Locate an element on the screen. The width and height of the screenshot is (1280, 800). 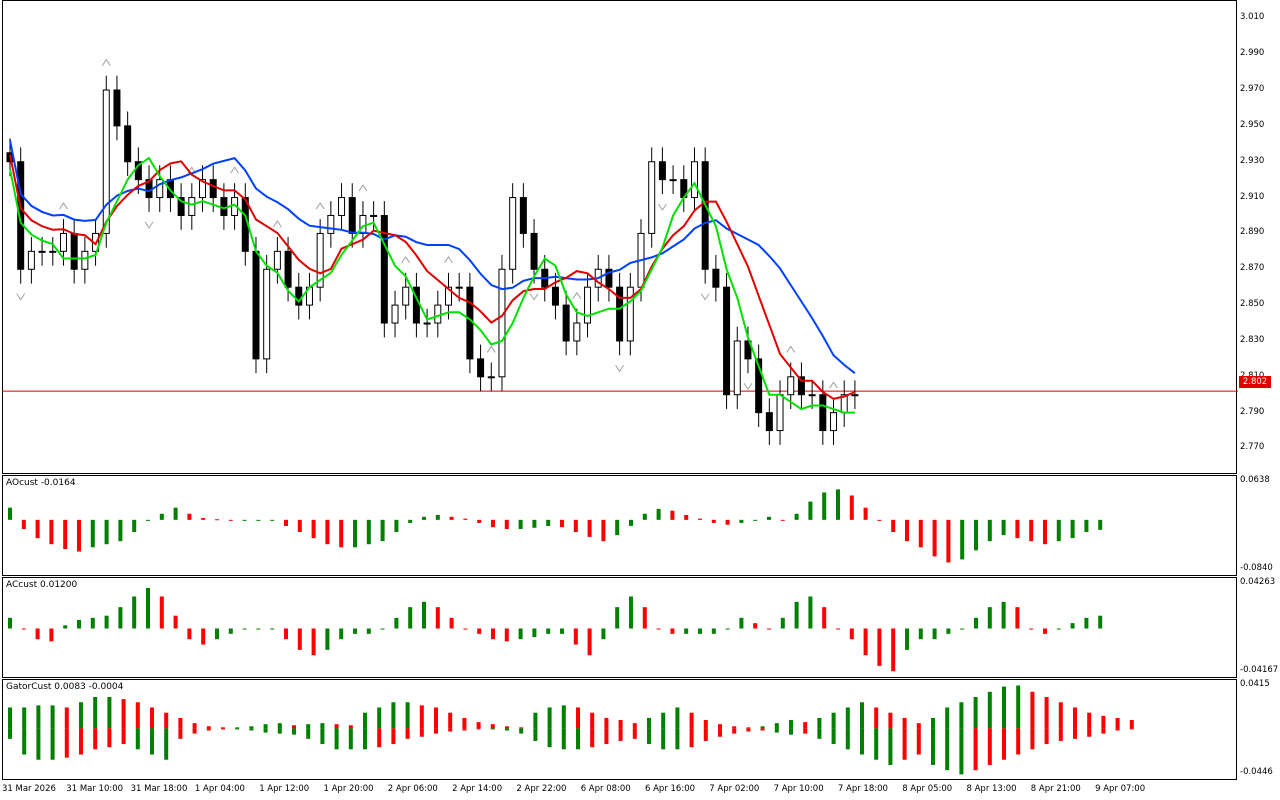
ao-scale-max: 0.0638 is located at coordinates (1255, 480).